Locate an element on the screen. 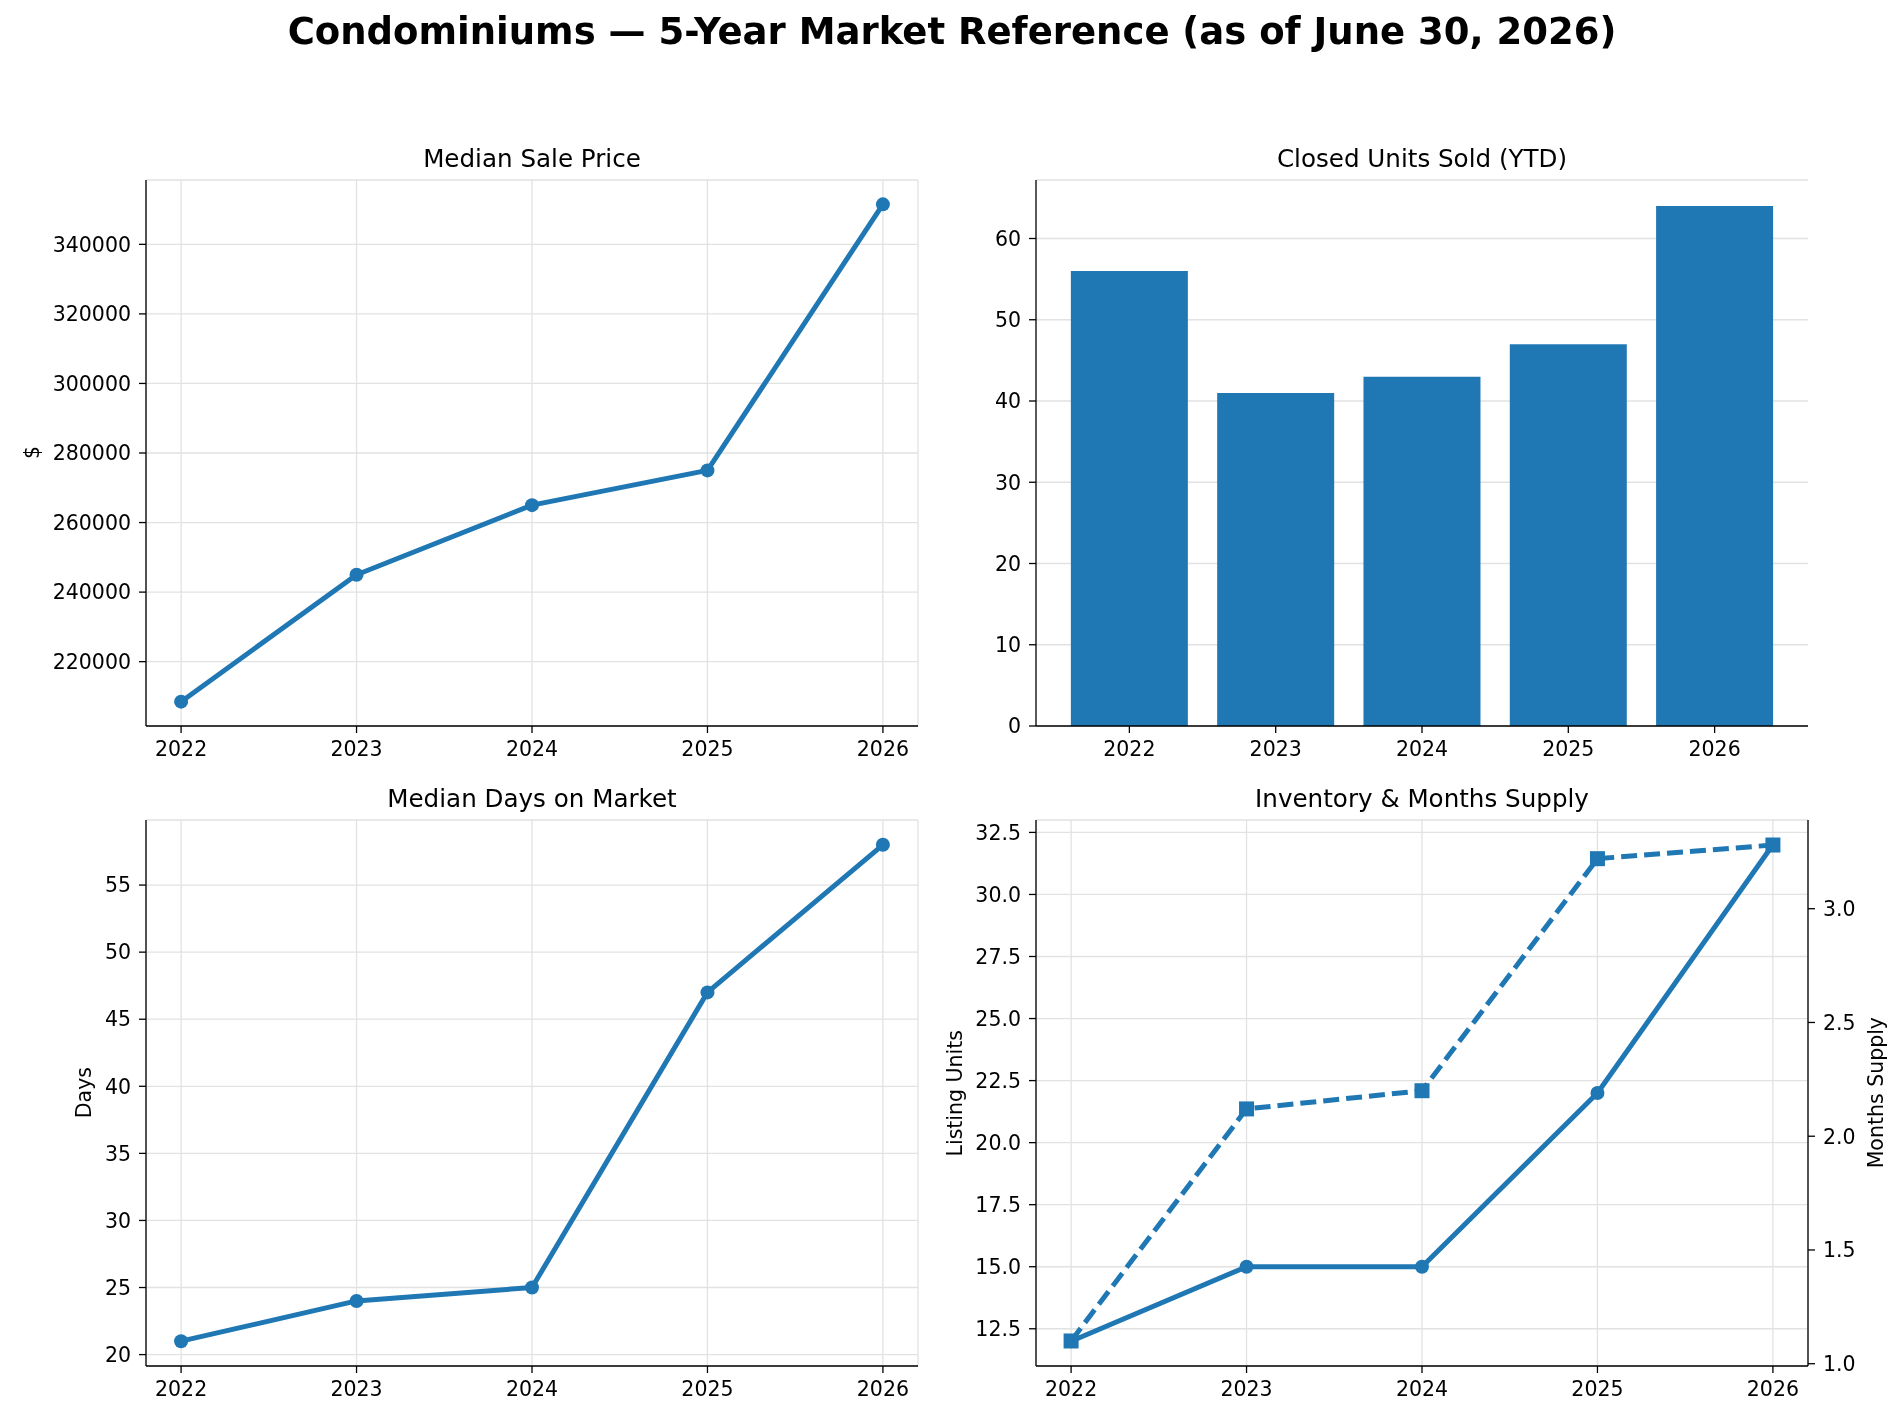 This screenshot has height=1419, width=1904. y-tick-label: 27.5 is located at coordinates (998, 956).